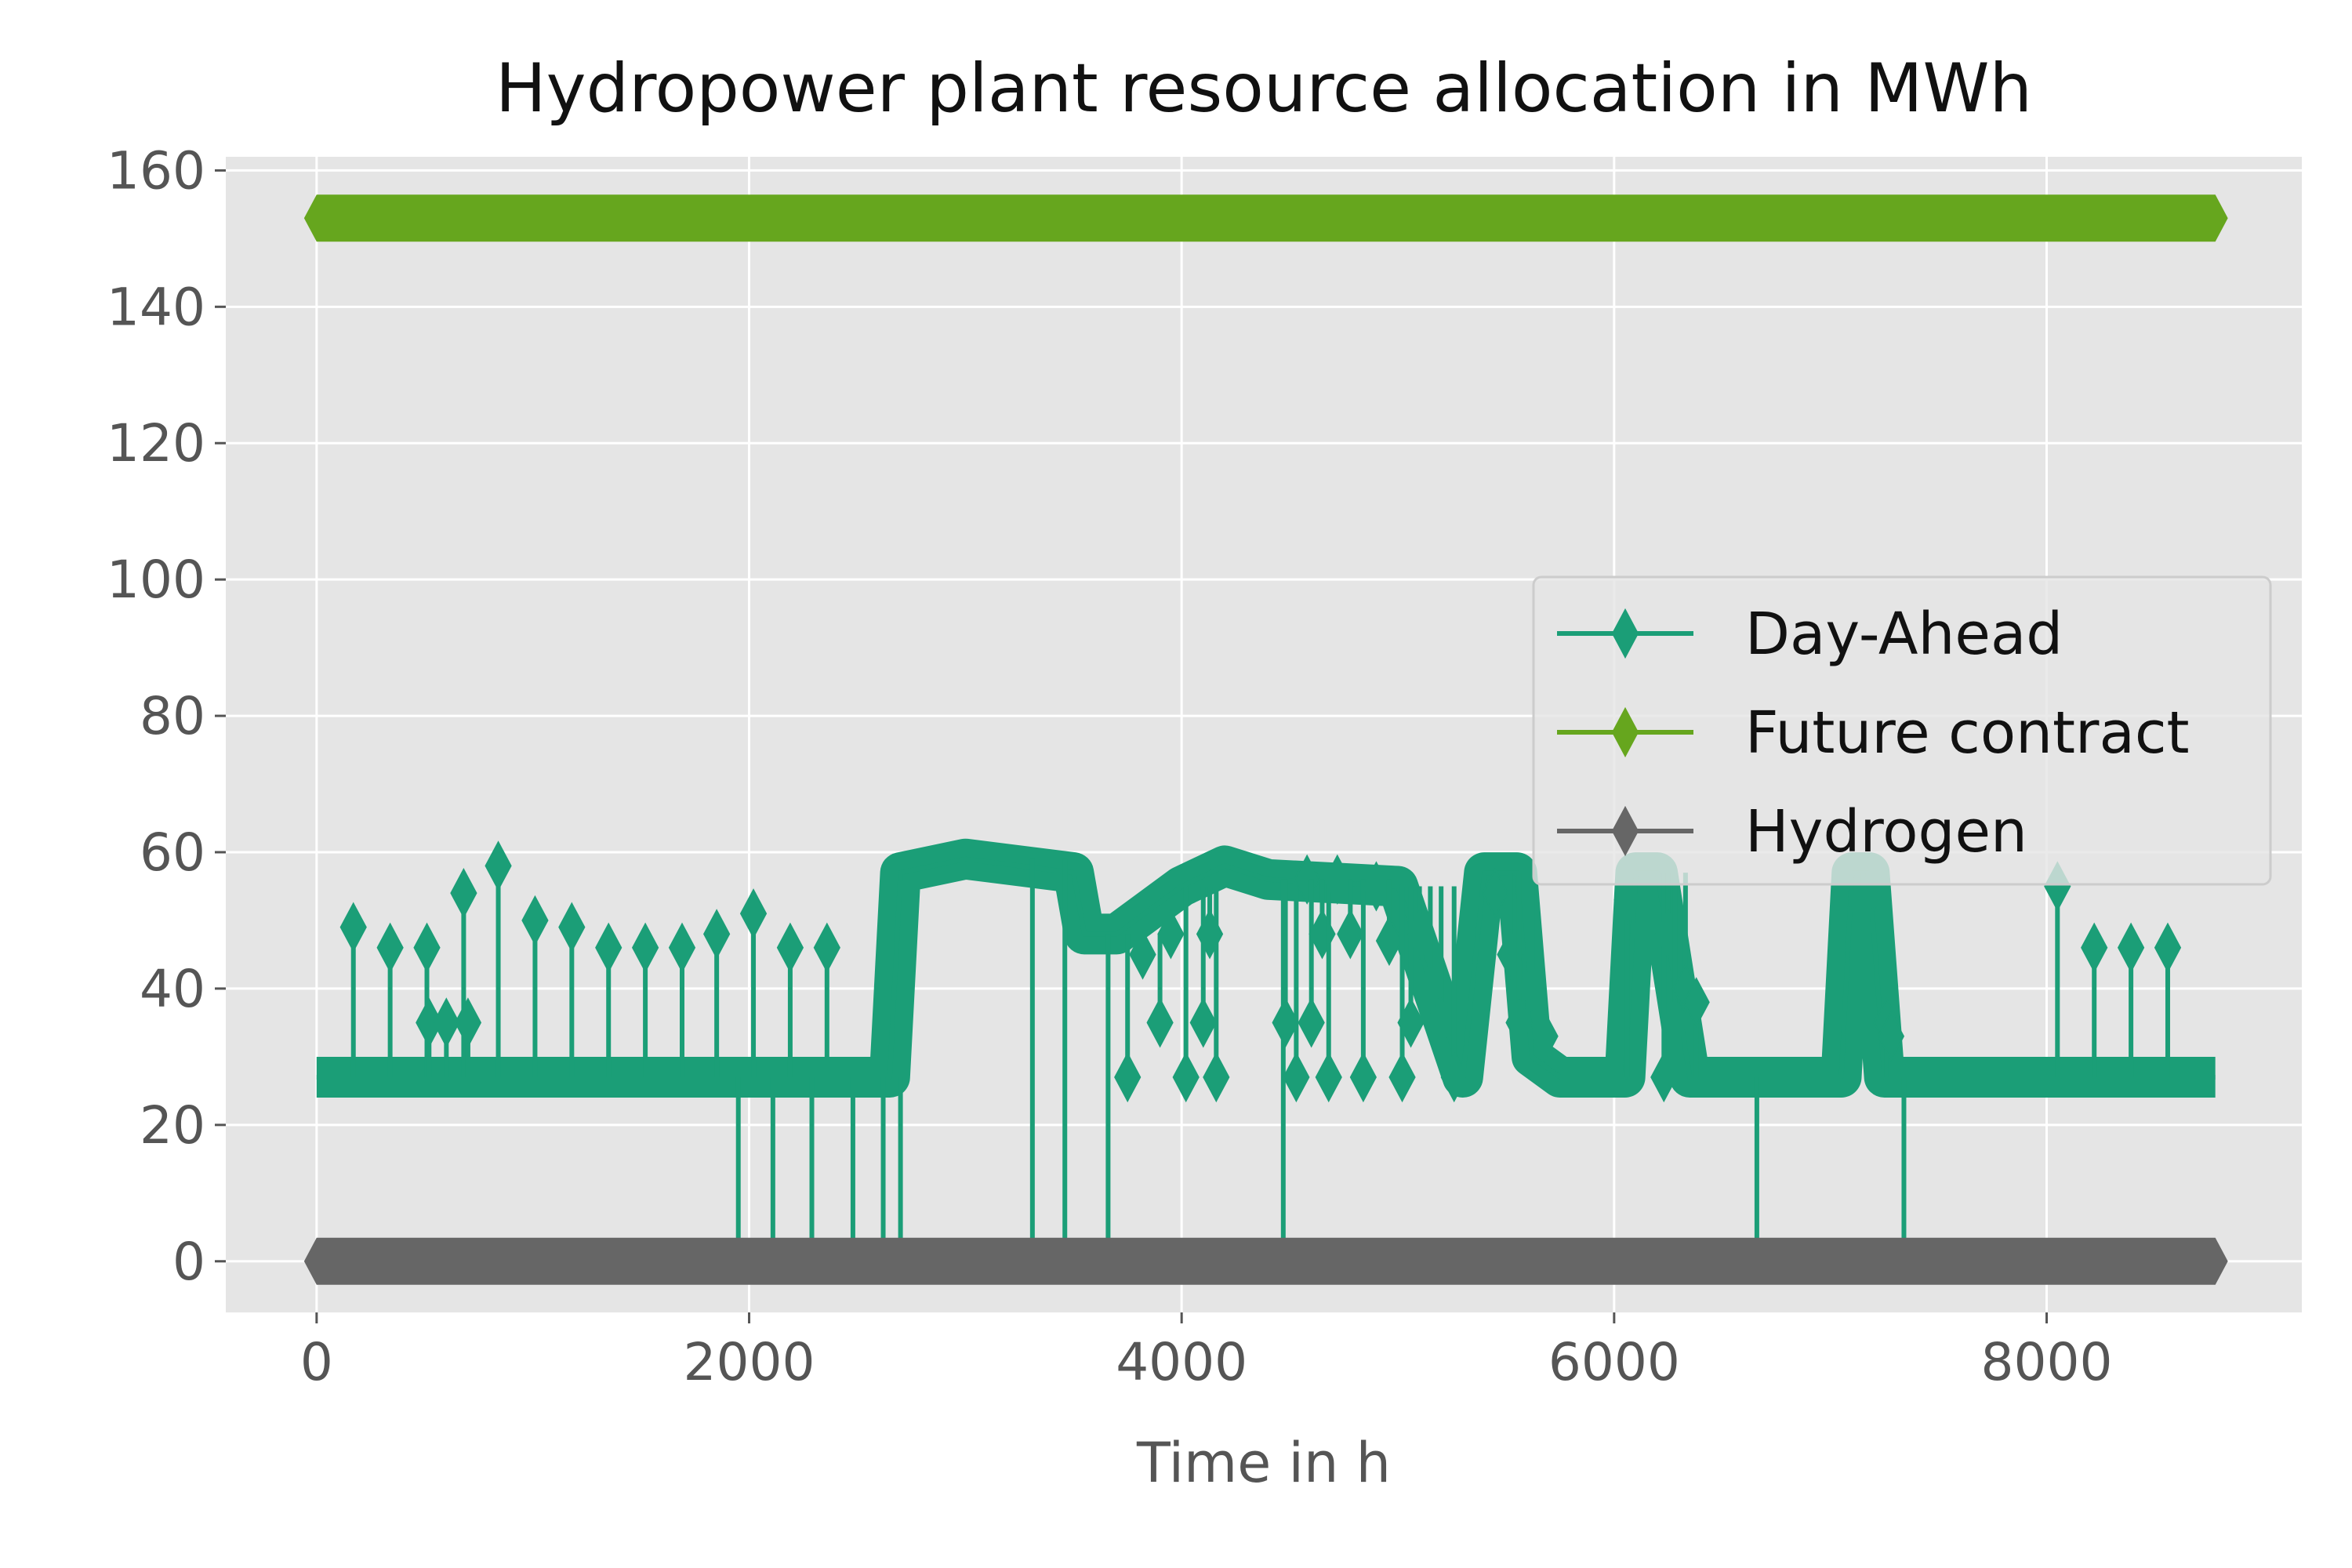 The image size is (2352, 1568). What do you see at coordinates (156, 307) in the screenshot?
I see `y-tick-label: 140` at bounding box center [156, 307].